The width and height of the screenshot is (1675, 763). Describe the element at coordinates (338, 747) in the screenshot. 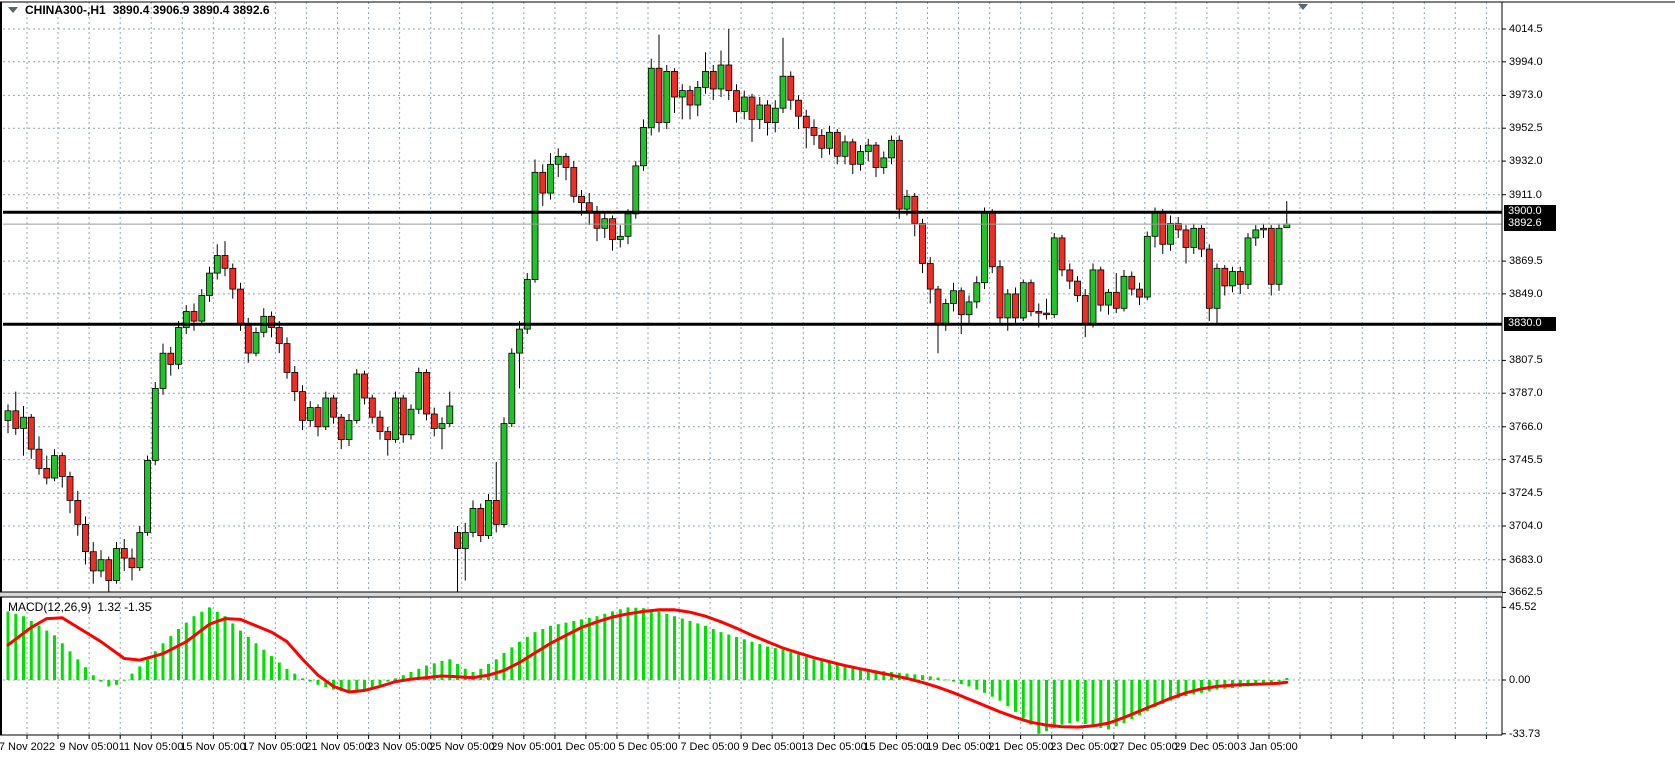

I see `time-tick-label: 21 Nov 05:00` at that location.